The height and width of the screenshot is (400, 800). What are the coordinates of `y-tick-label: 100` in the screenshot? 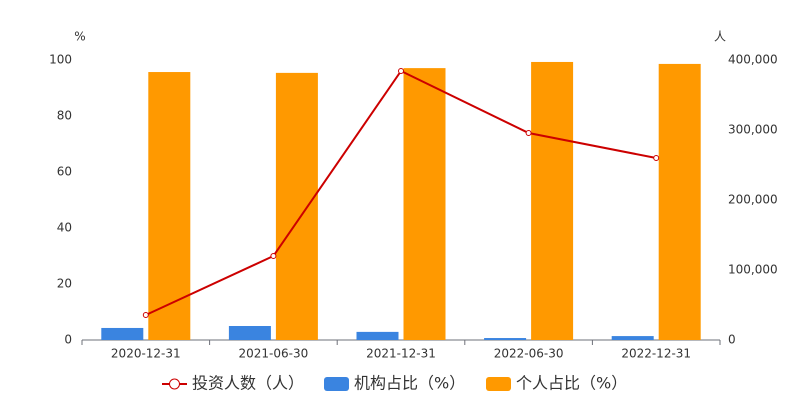 It's located at (60, 60).